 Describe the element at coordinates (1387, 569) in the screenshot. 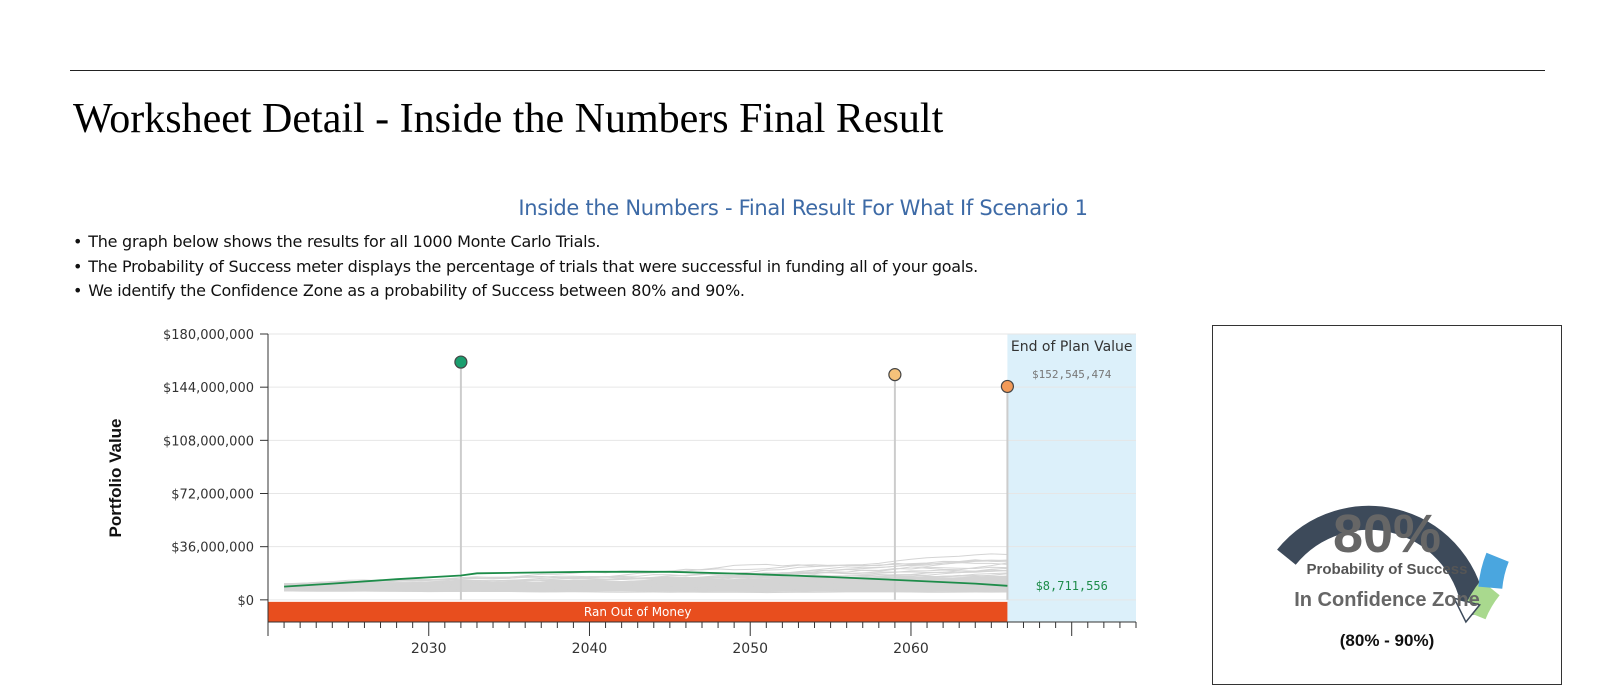

I see `probability-label: Probability of Success` at that location.